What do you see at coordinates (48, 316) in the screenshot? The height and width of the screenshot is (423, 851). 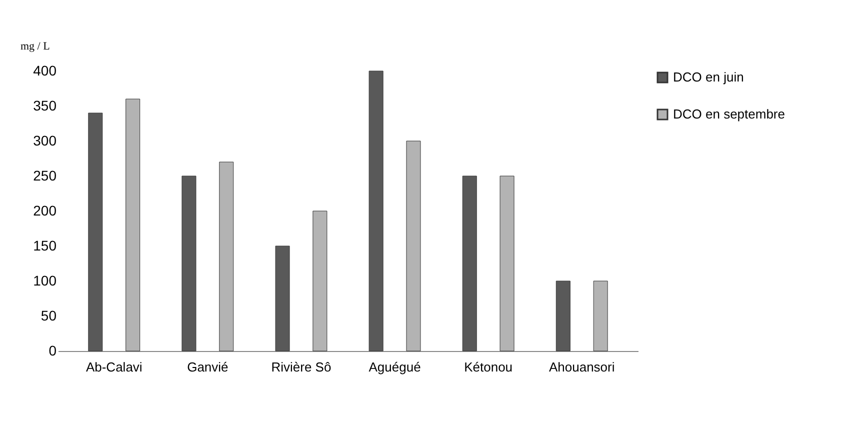 I see `y-tick-label: 50` at bounding box center [48, 316].